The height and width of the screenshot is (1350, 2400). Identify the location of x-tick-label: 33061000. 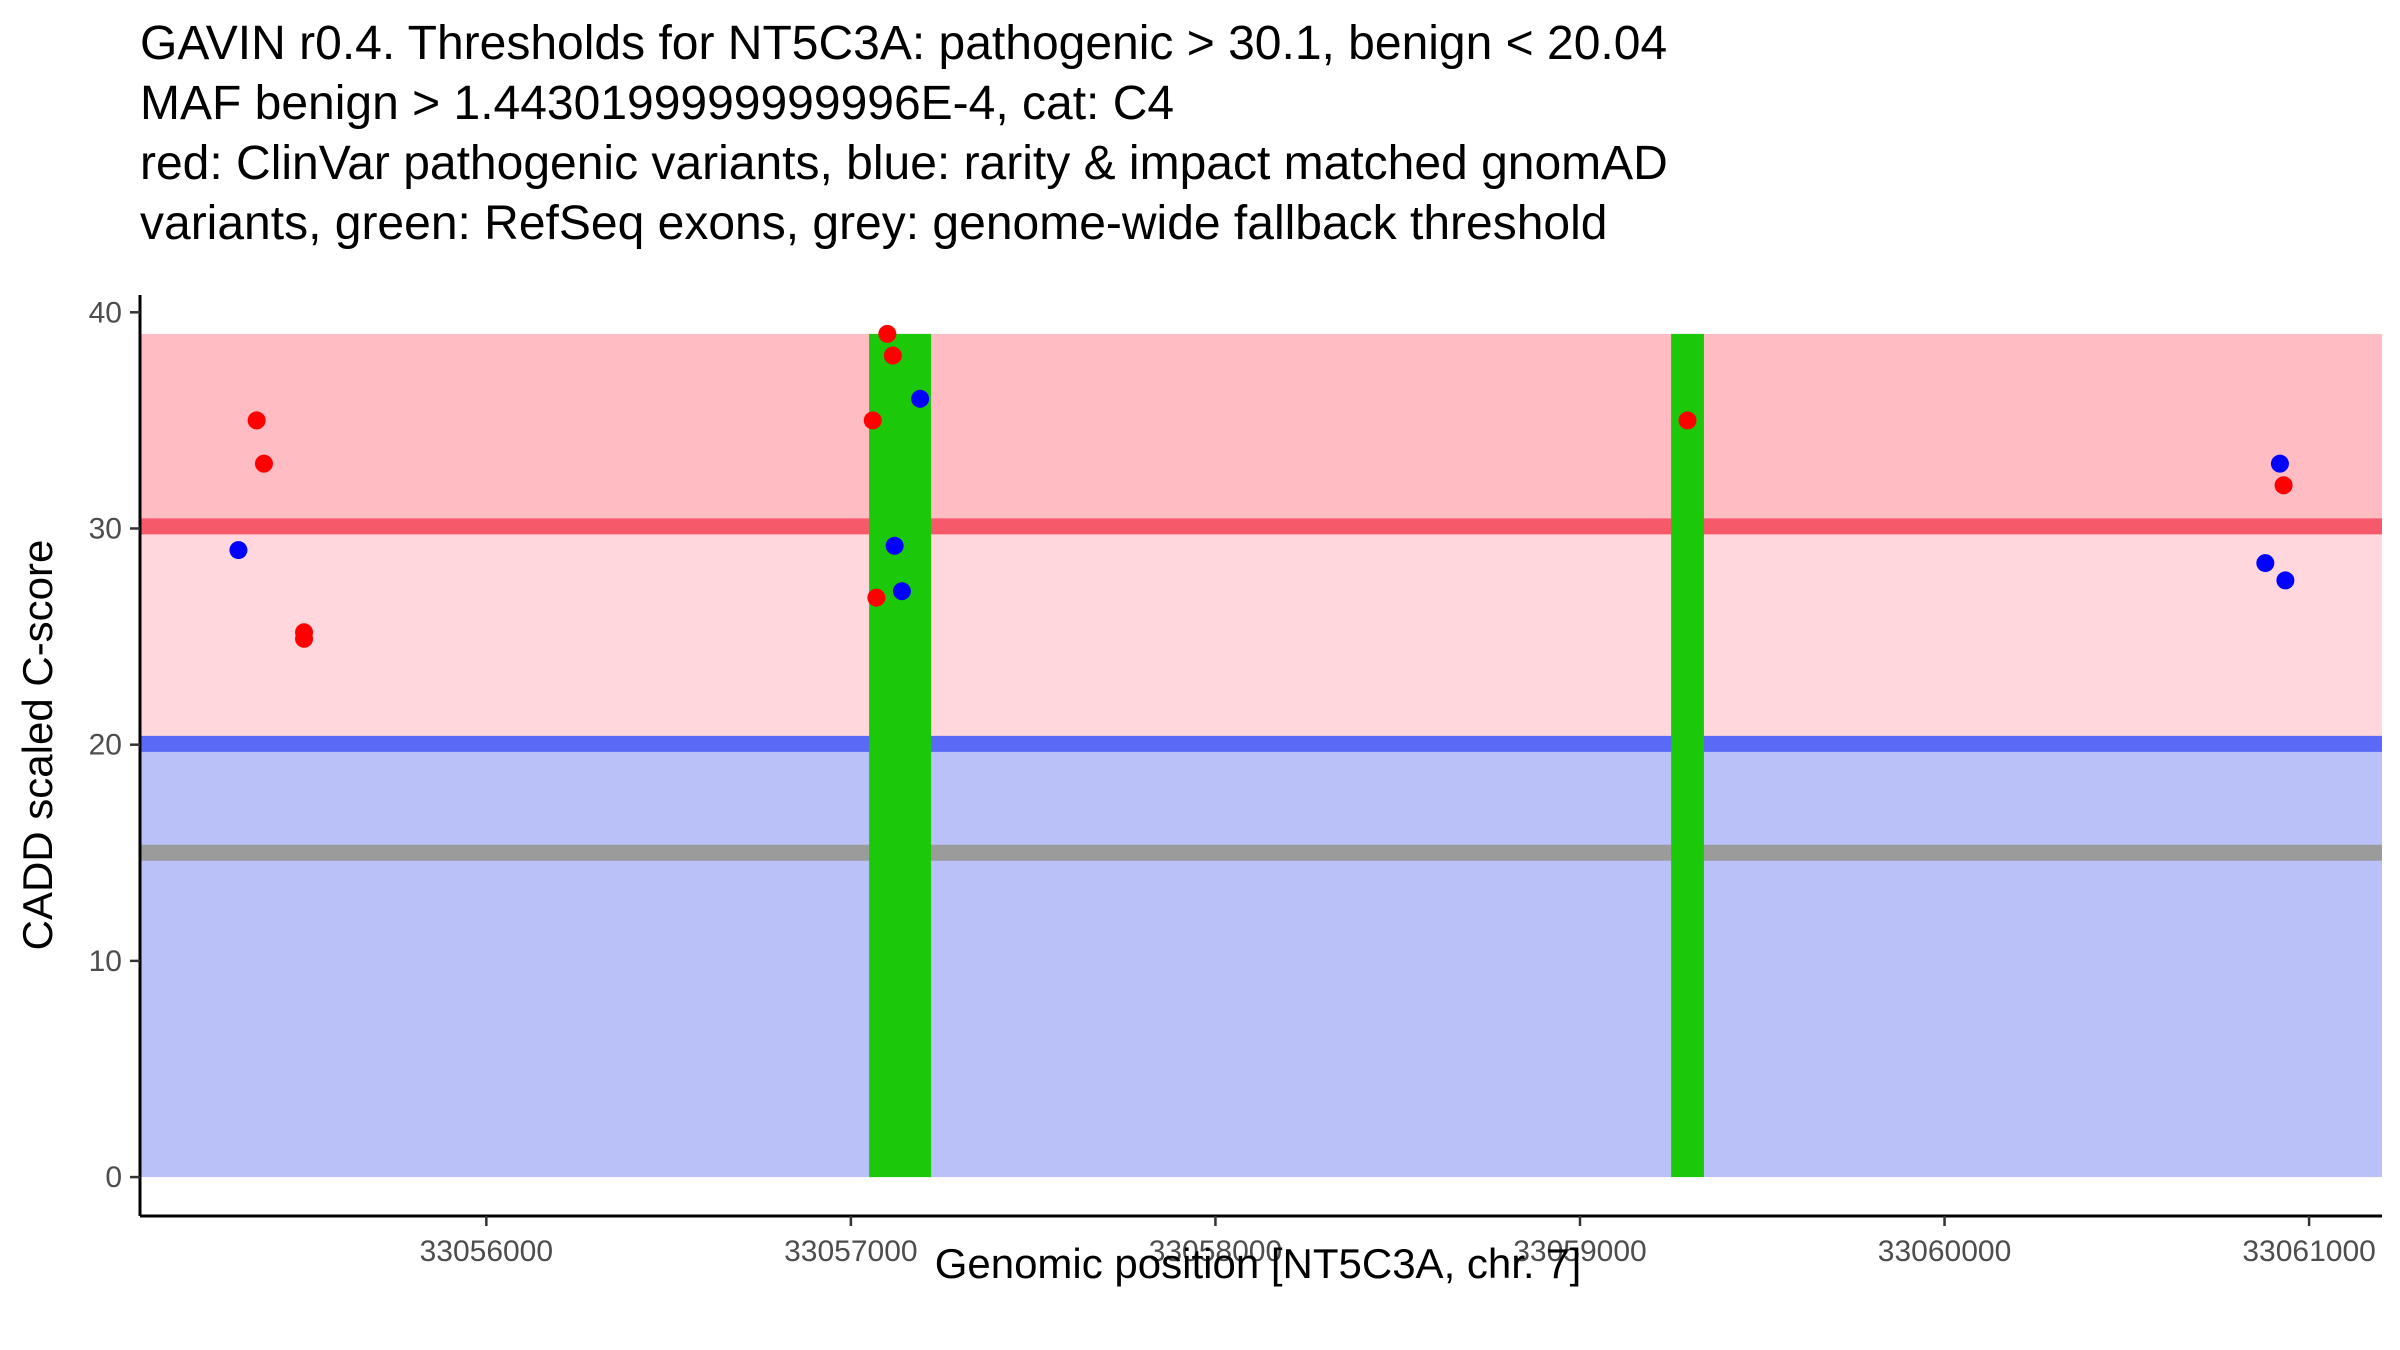
(2308, 1251).